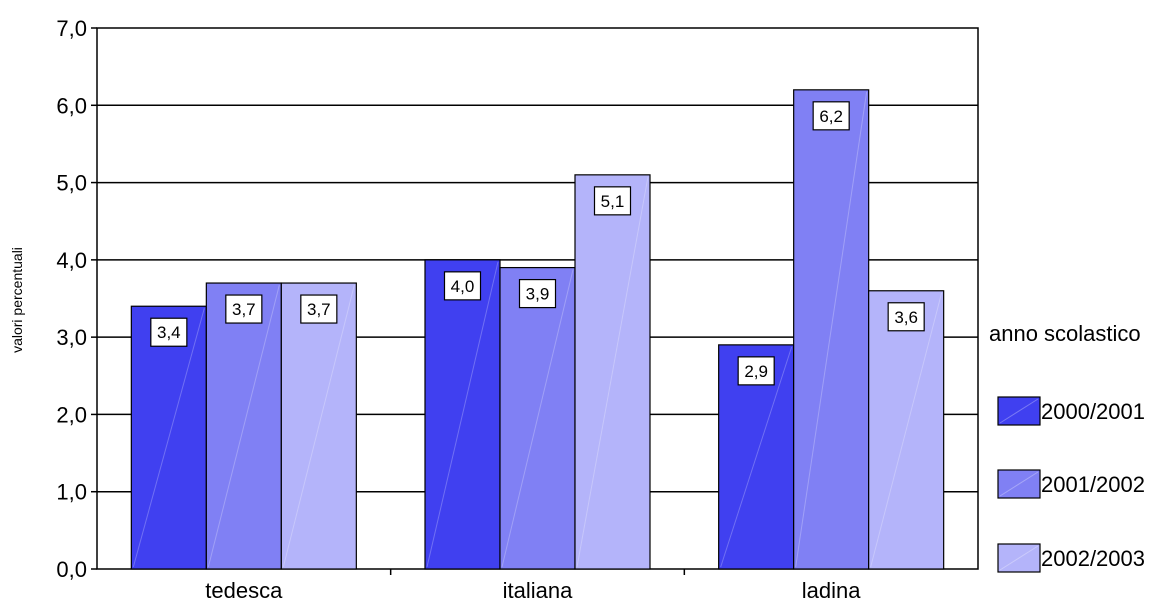 The width and height of the screenshot is (1160, 610). I want to click on y-tick-label: 4,0, so click(71, 260).